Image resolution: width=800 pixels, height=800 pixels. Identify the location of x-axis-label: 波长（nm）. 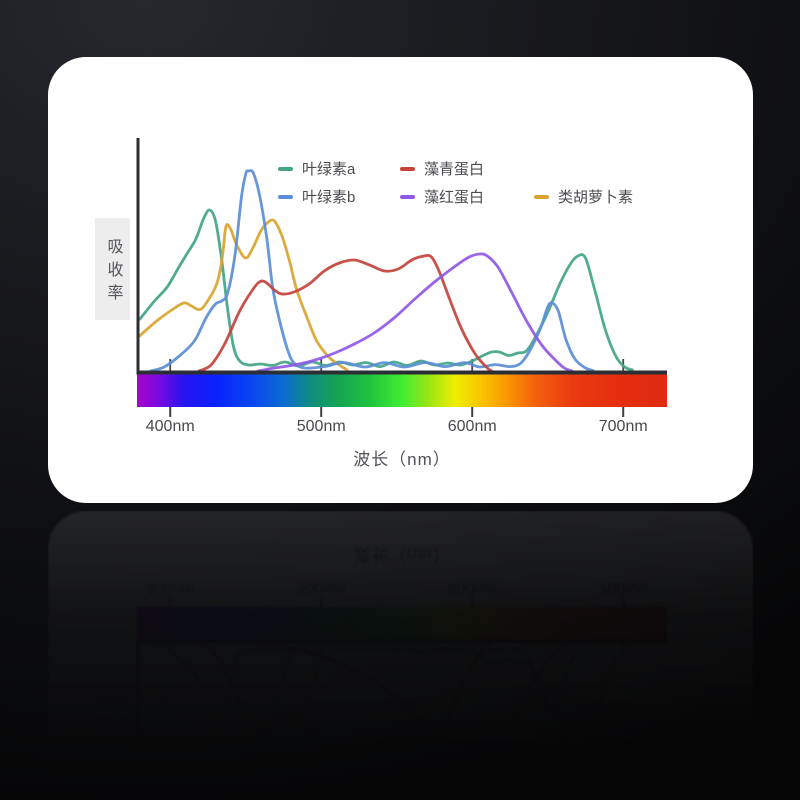
(402, 459).